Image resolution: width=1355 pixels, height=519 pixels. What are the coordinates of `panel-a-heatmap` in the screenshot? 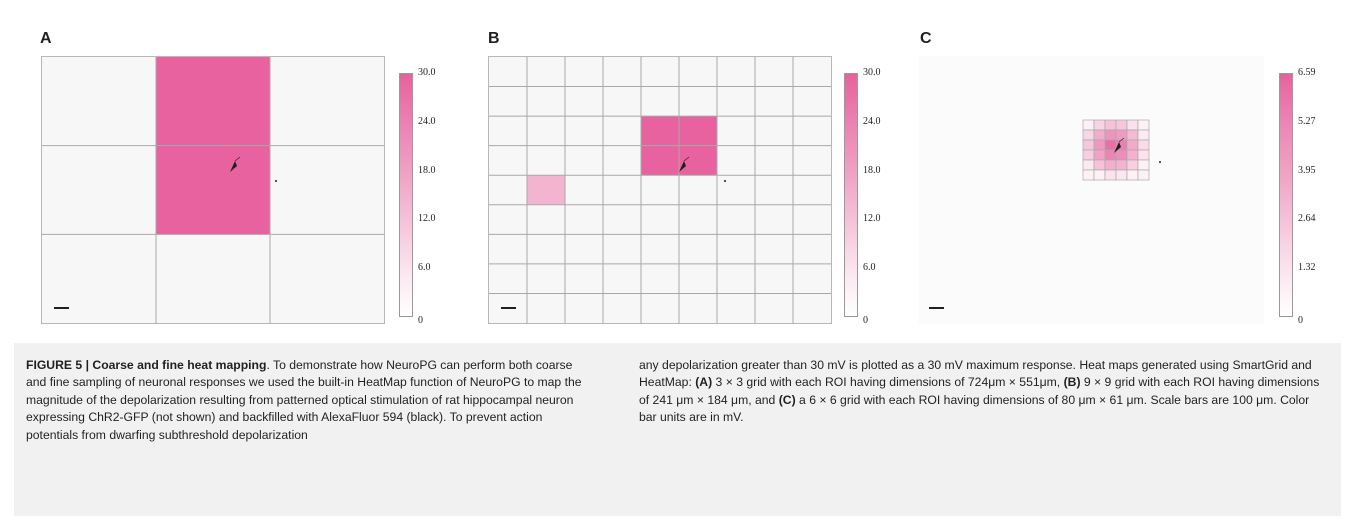 It's located at (213, 190).